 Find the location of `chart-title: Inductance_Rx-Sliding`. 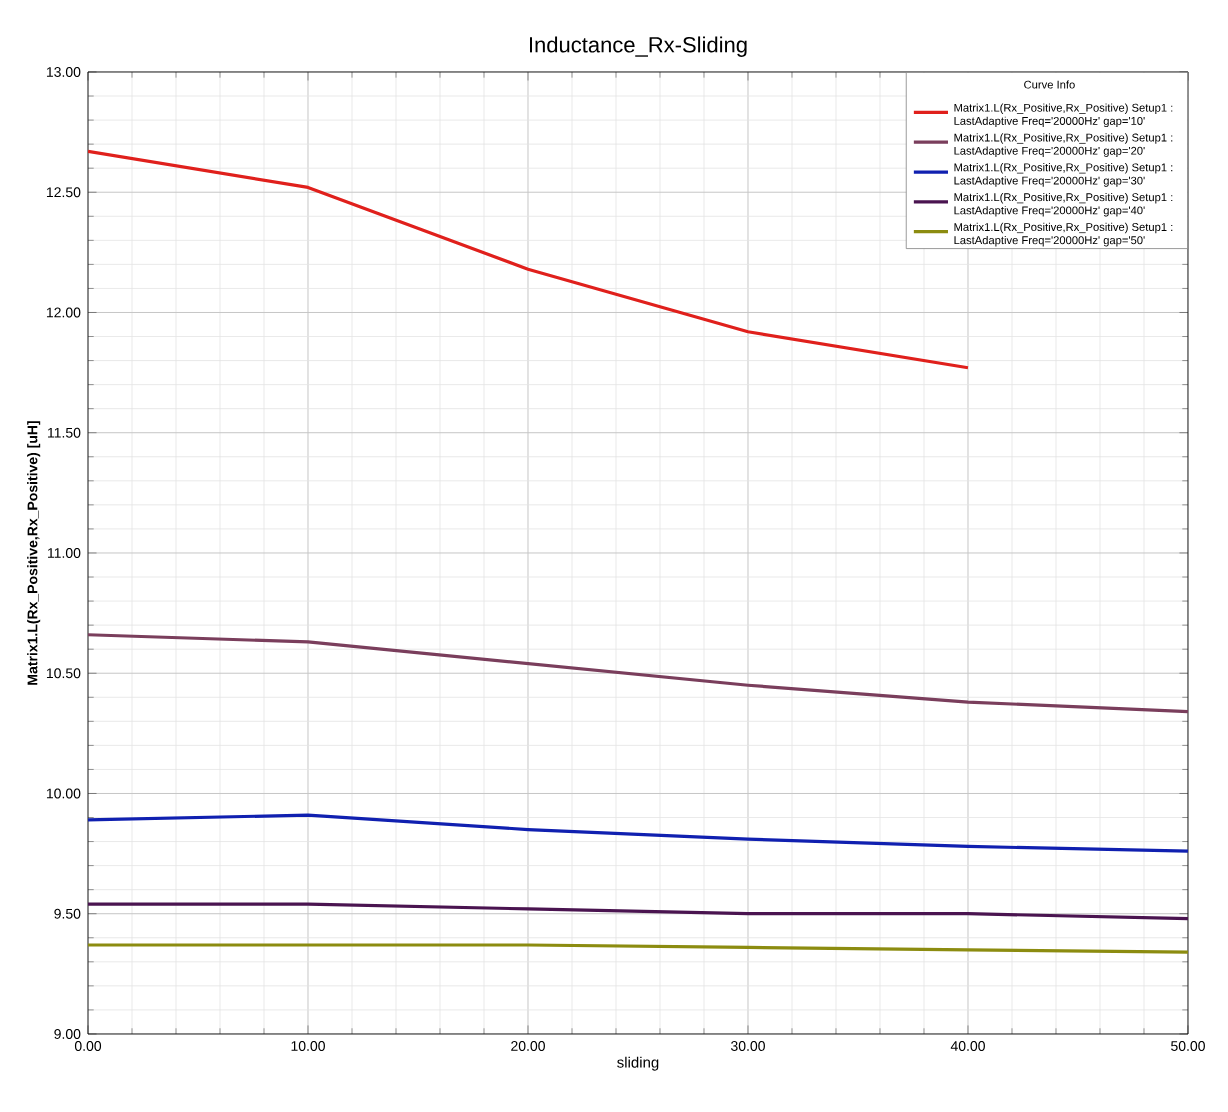

chart-title: Inductance_Rx-Sliding is located at coordinates (638, 46).